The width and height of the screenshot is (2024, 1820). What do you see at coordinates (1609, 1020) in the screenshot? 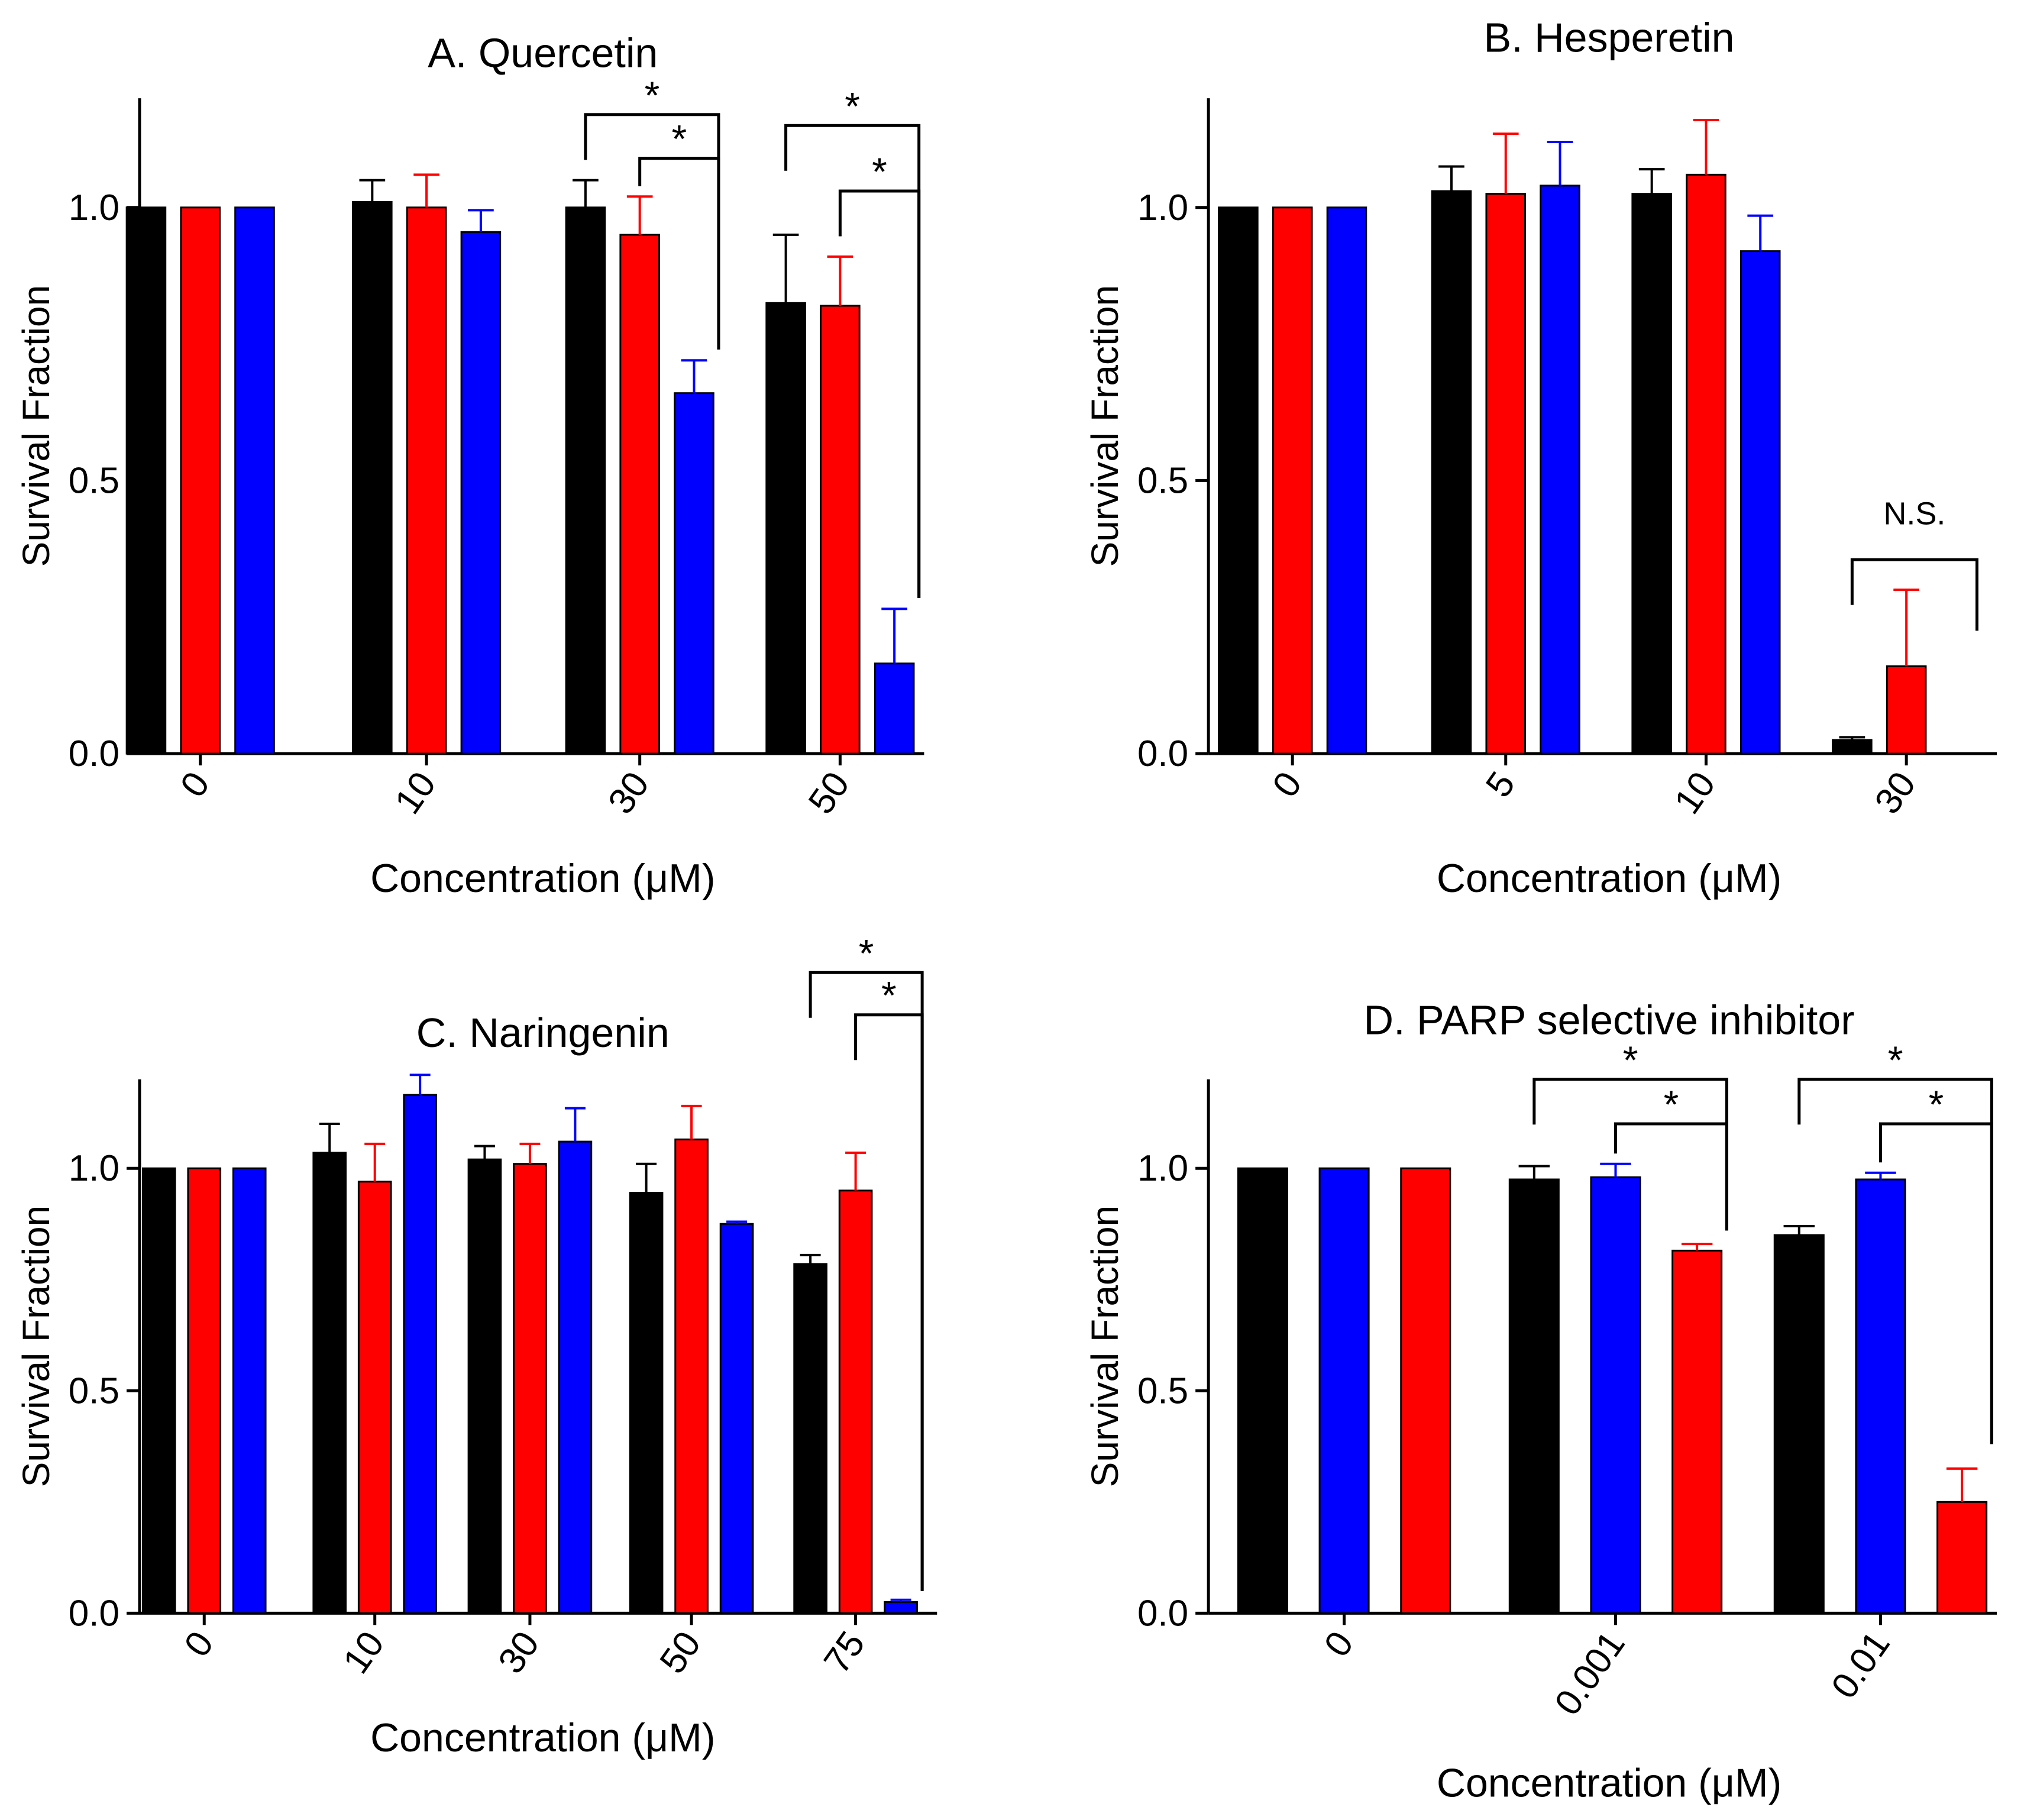
I see `chart-title: D. PARP selective inhibitor` at bounding box center [1609, 1020].